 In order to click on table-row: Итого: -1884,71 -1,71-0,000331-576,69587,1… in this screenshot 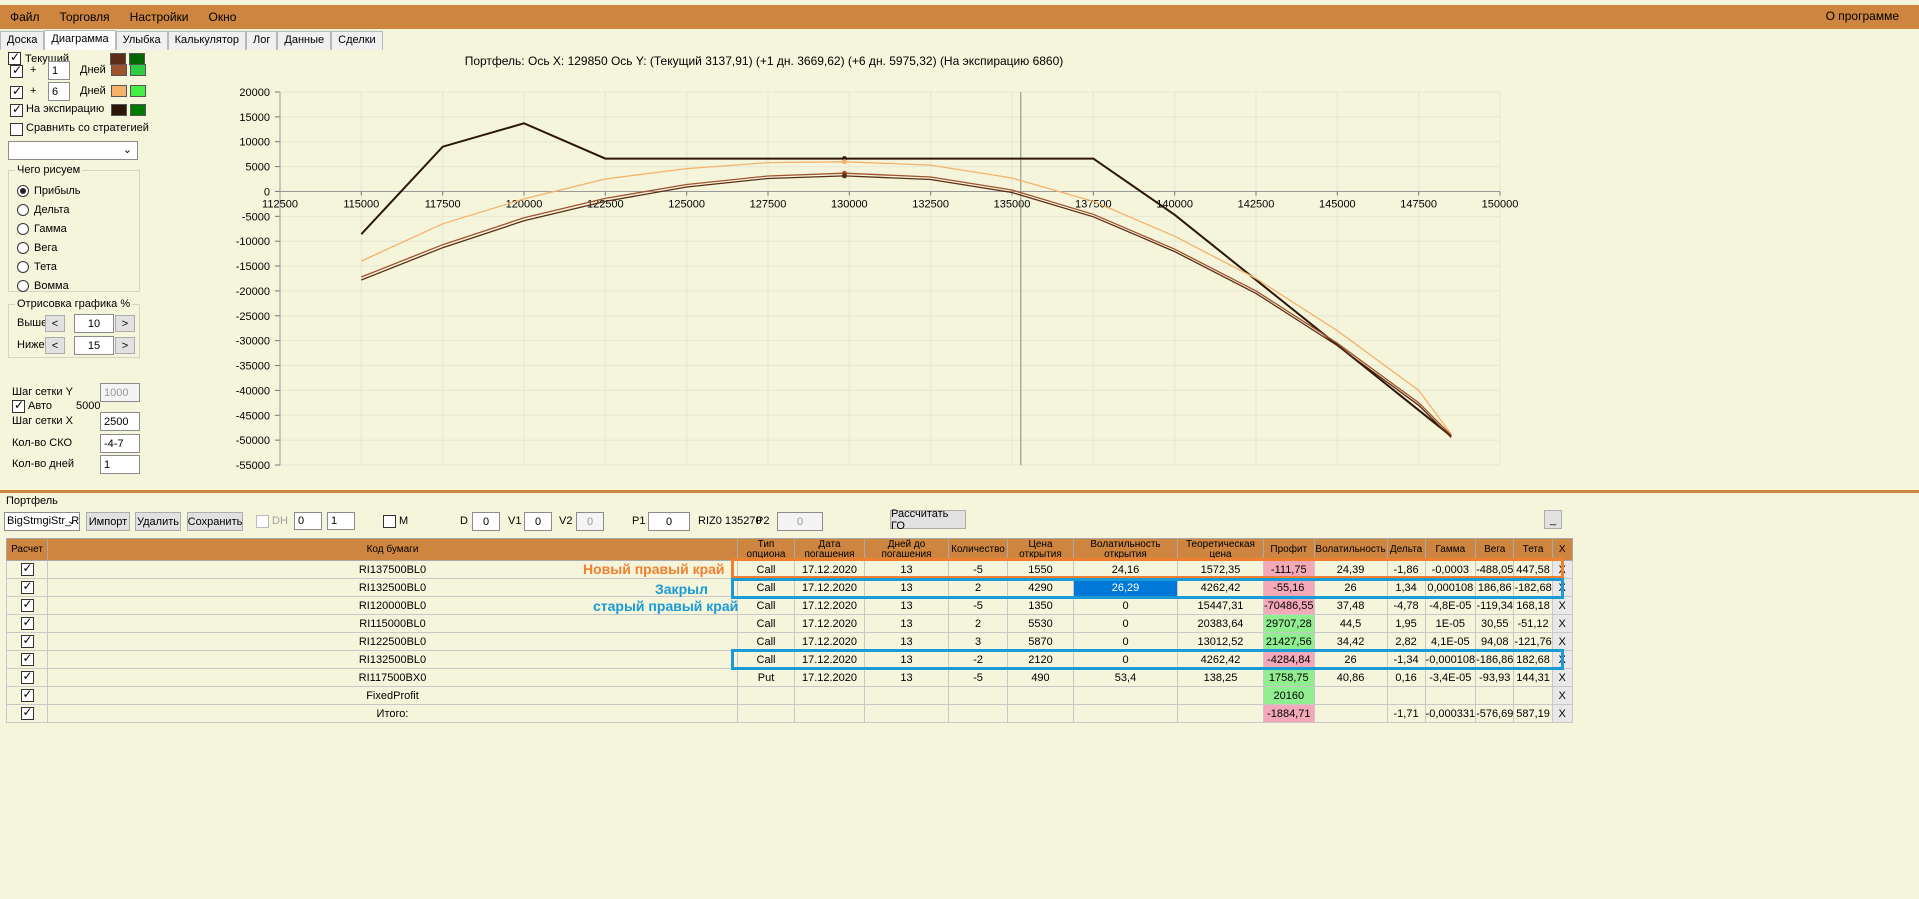, I will do `click(789, 713)`.